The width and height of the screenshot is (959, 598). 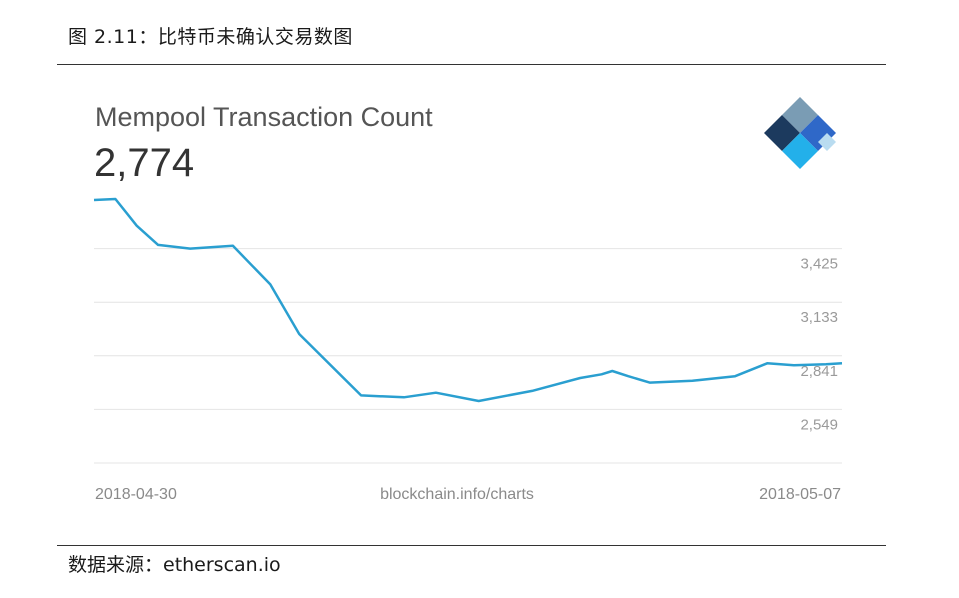 What do you see at coordinates (471, 64) in the screenshot?
I see `caption-divider` at bounding box center [471, 64].